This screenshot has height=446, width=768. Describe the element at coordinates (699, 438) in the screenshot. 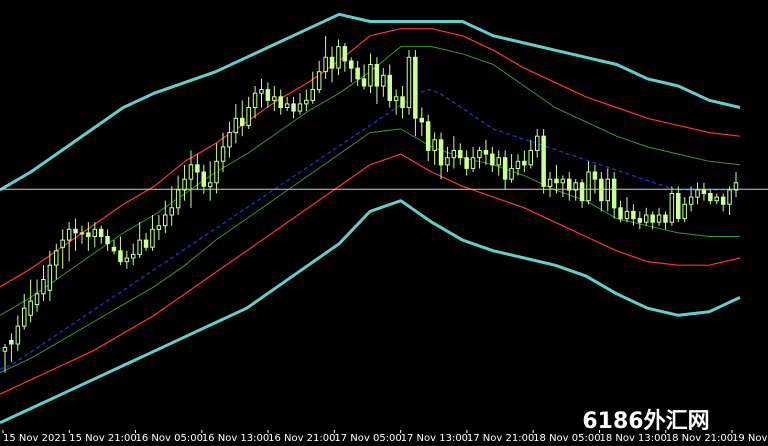

I see `x-tick-label: 18 Nov 21:00` at that location.